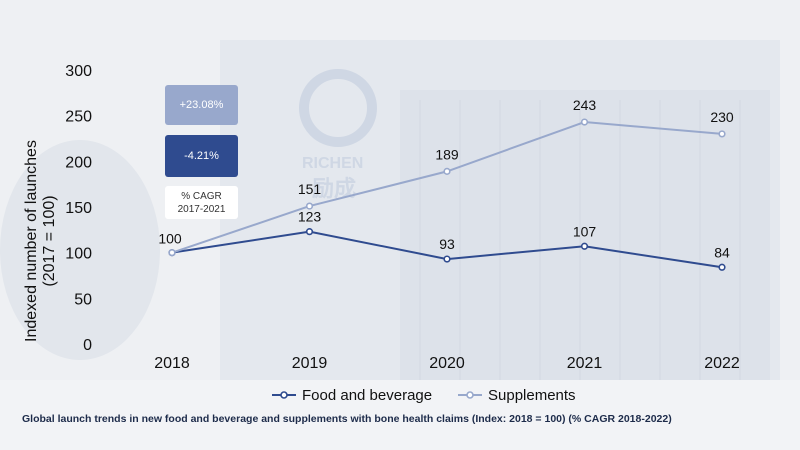  What do you see at coordinates (170, 239) in the screenshot?
I see `data-label: 100` at bounding box center [170, 239].